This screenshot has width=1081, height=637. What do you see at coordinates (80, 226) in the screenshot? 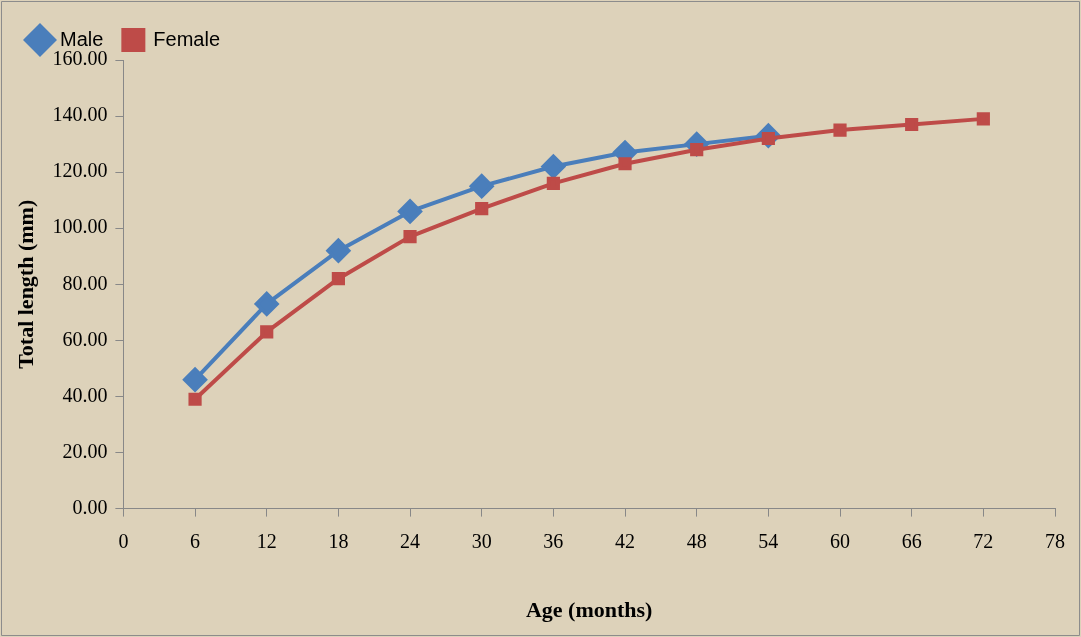
I see `y-tick-label: 100.00` at bounding box center [80, 226].